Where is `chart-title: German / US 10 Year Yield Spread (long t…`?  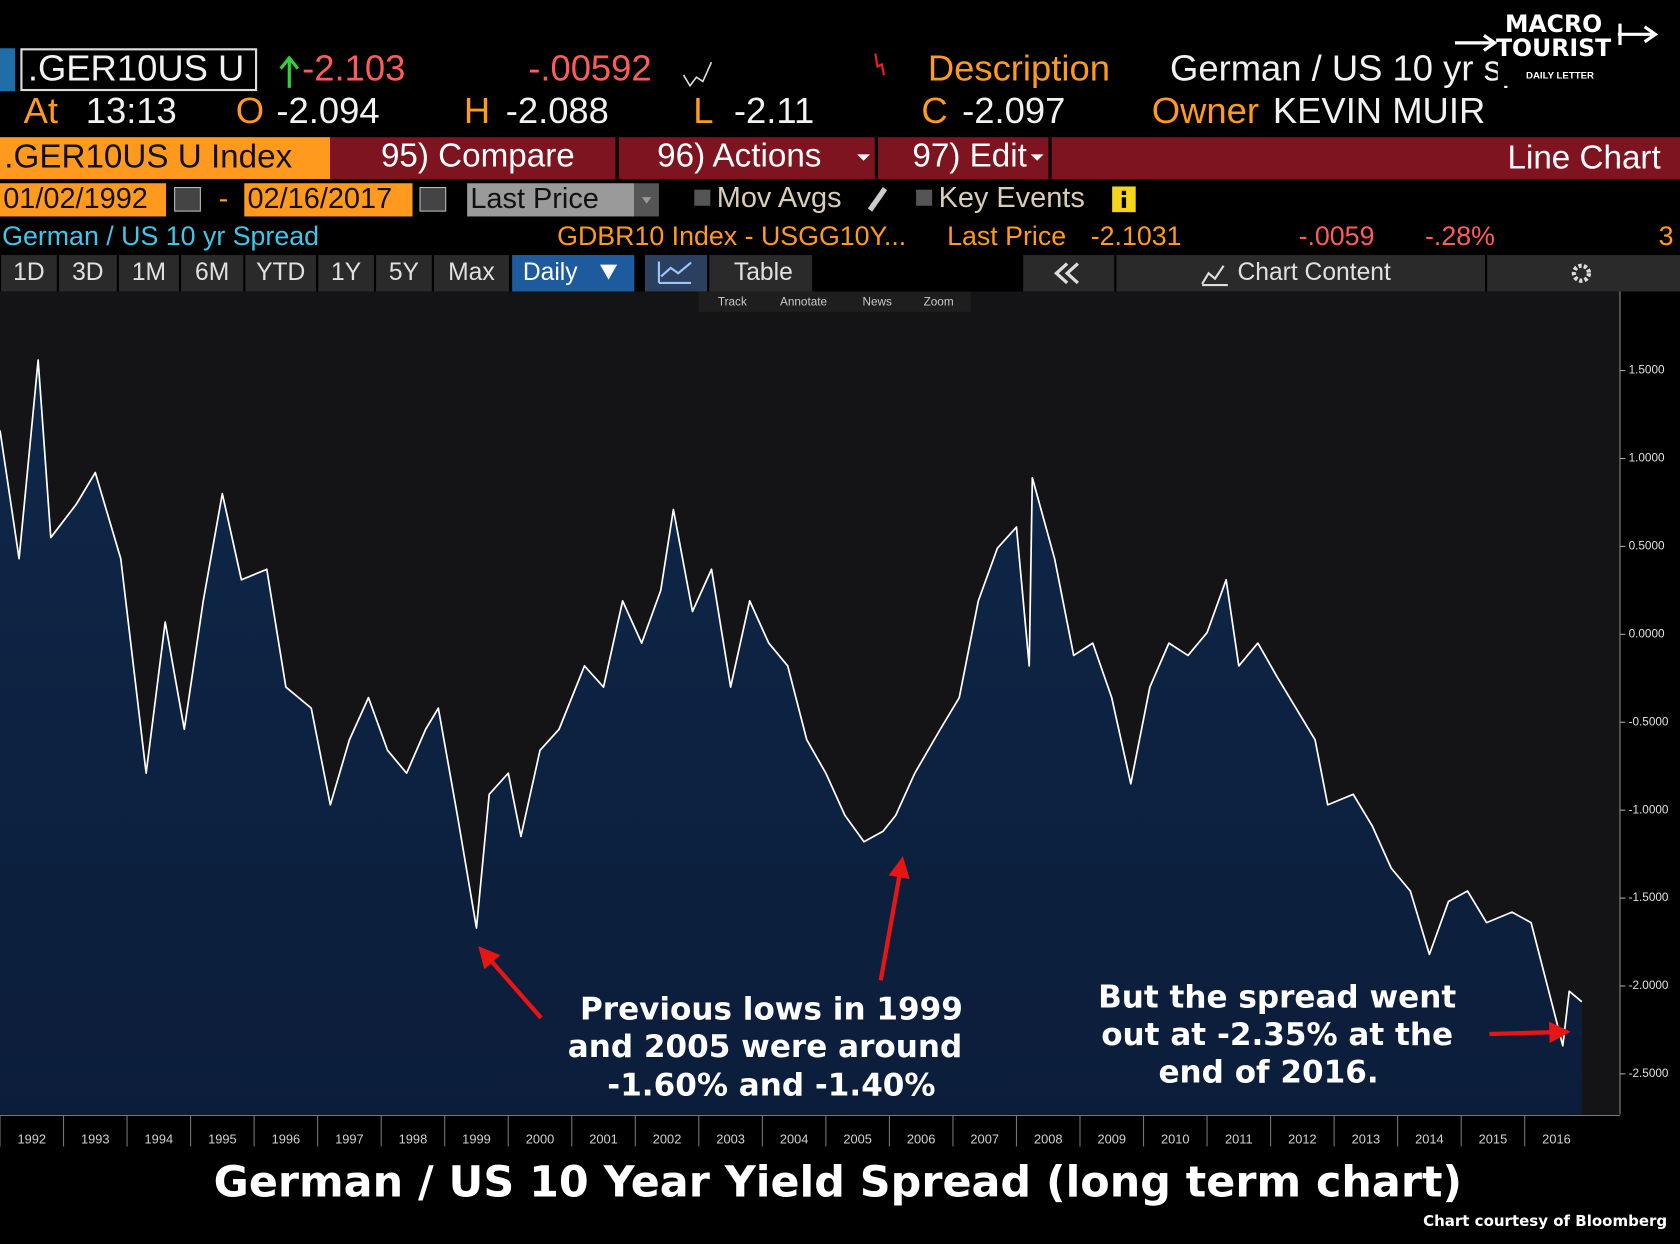 chart-title: German / US 10 Year Yield Spread (long t… is located at coordinates (838, 1183).